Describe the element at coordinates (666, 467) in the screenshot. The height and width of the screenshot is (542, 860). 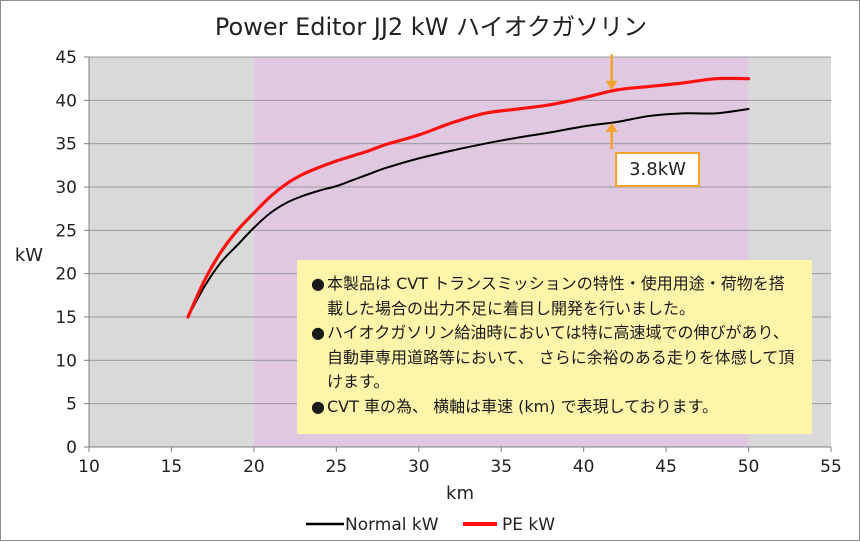
I see `x-tick-label: 45` at that location.